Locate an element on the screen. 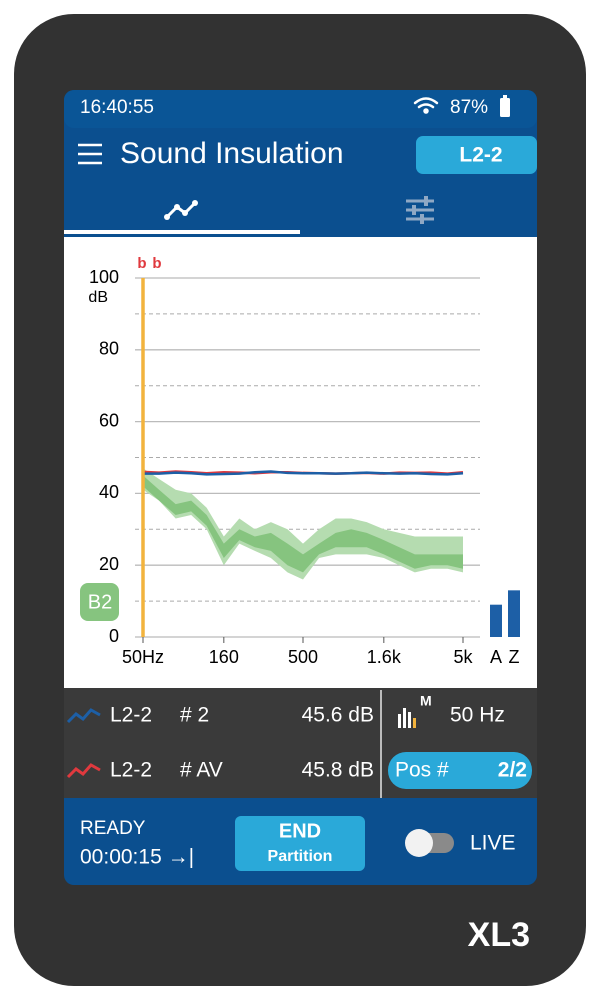 This screenshot has height=1005, width=600. position-label: Pos # is located at coordinates (422, 770).